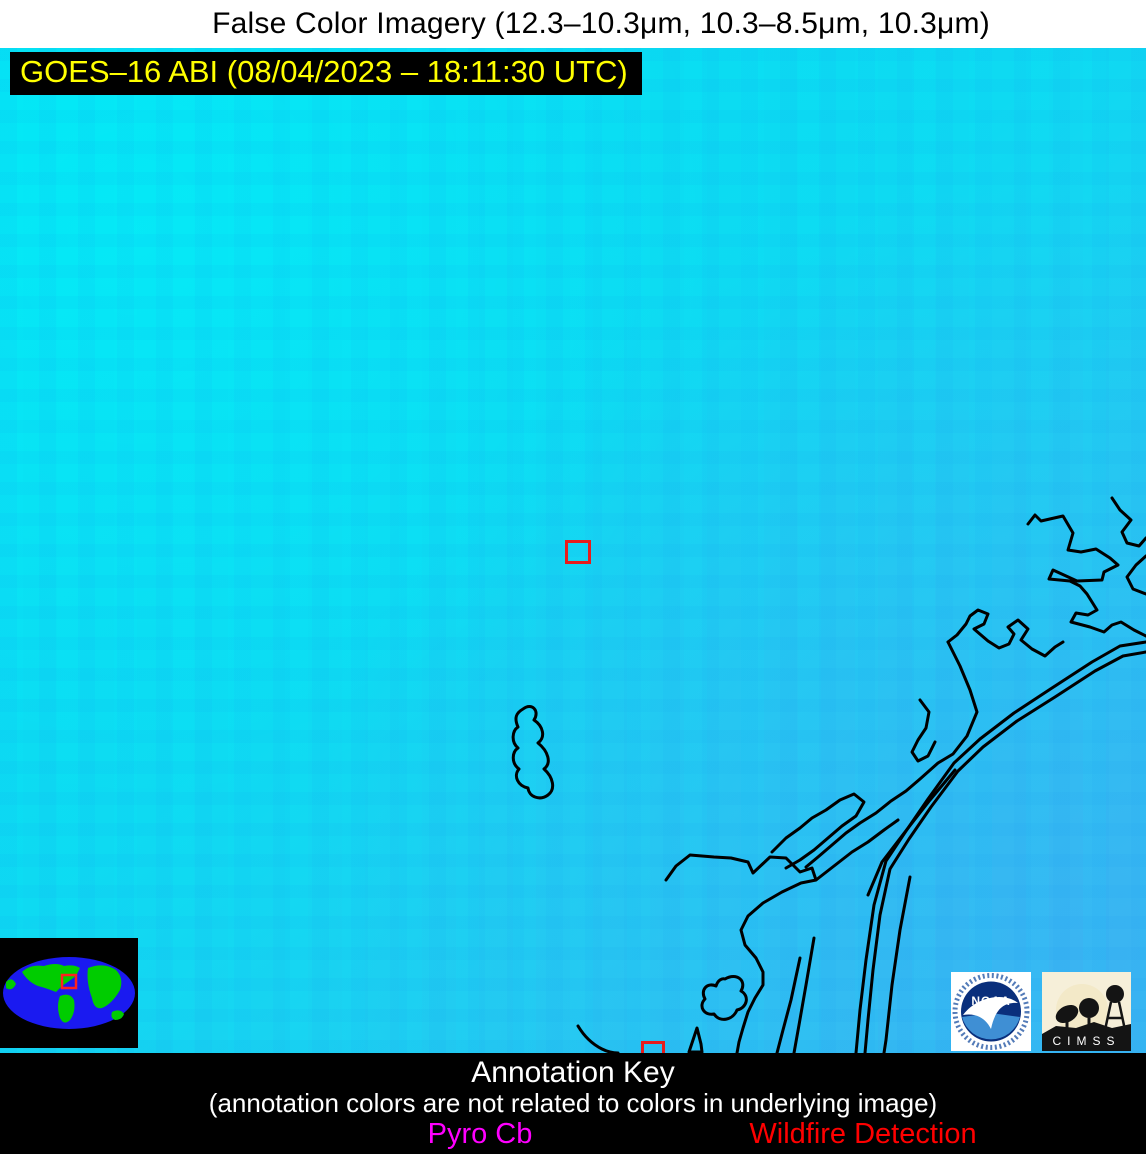  Describe the element at coordinates (1086, 1041) in the screenshot. I see `cimss-wordmark: CIMSS` at that location.